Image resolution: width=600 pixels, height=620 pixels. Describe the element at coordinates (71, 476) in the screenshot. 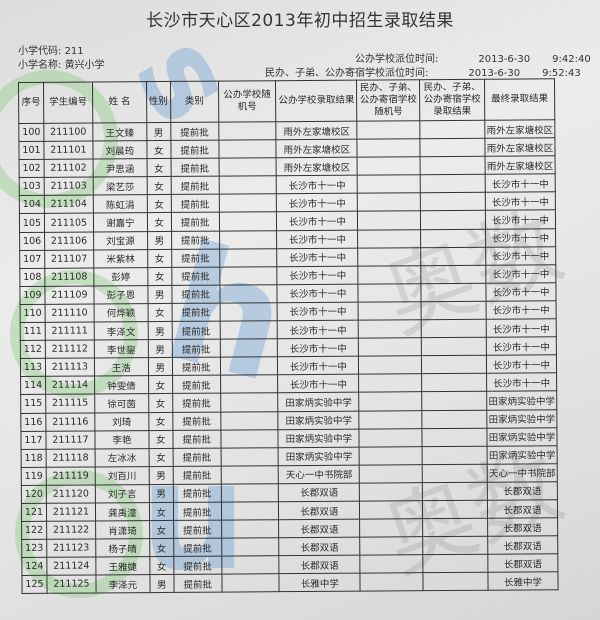

I see `table-cell: 211119` at that location.